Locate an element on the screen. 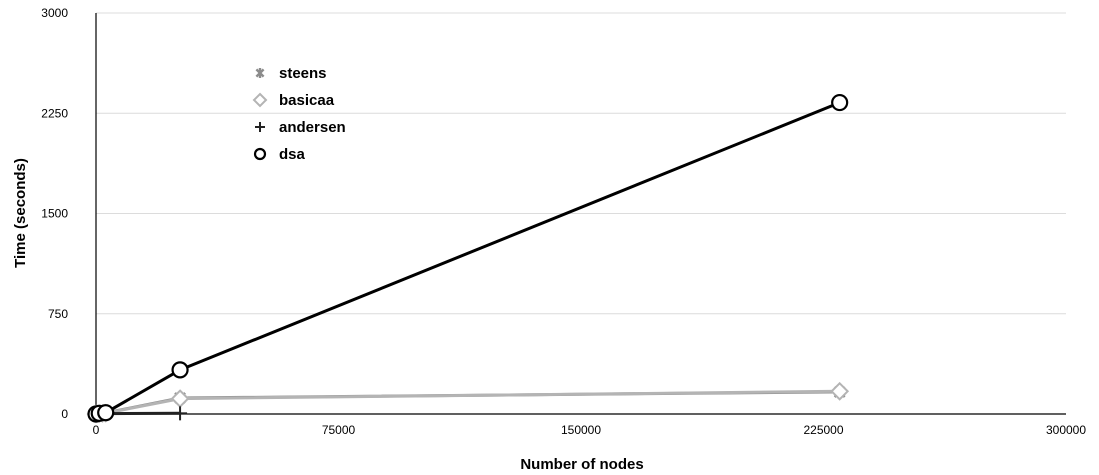  legend-item-steens: steens is located at coordinates (291, 73).